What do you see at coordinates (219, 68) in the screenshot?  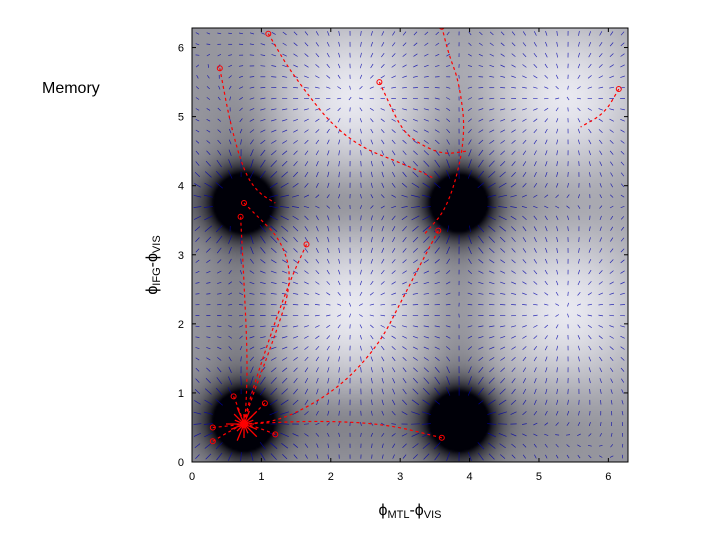 I see `trajectory-start-marker` at bounding box center [219, 68].